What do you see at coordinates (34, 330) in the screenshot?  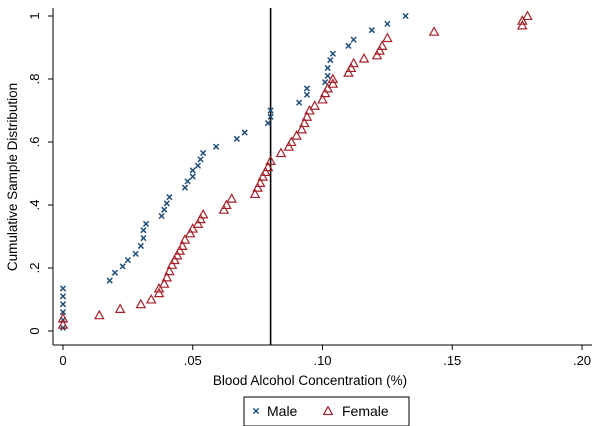 I see `y-tick-label: 0` at bounding box center [34, 330].